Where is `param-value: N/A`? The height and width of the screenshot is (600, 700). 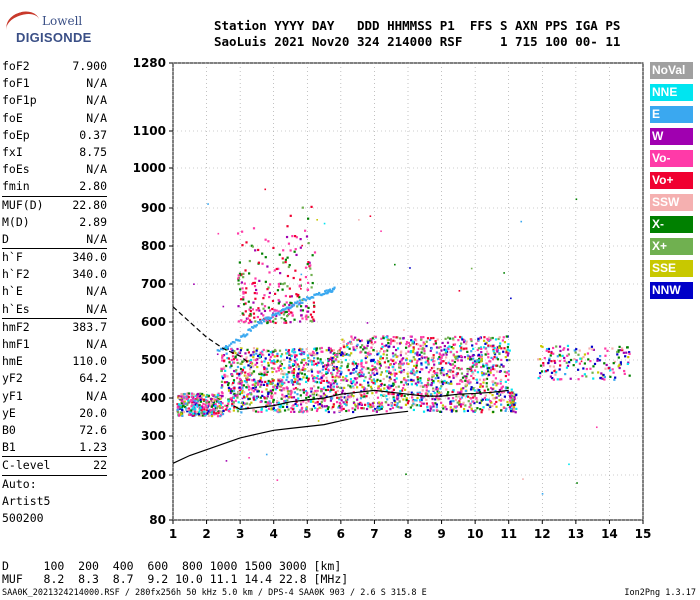 param-value: N/A is located at coordinates (96, 291).